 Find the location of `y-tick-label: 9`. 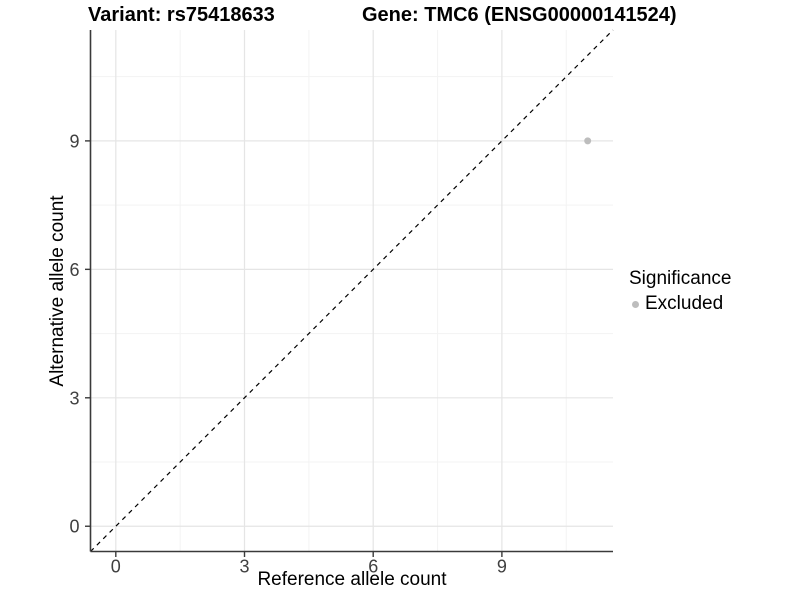

y-tick-label: 9 is located at coordinates (74, 141).